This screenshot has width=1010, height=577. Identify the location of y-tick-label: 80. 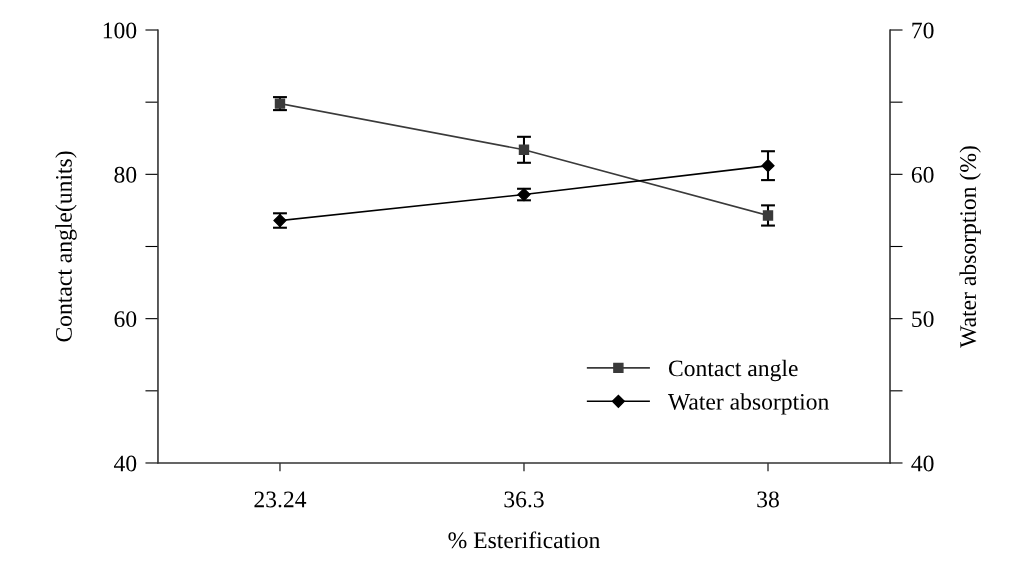
(125, 174).